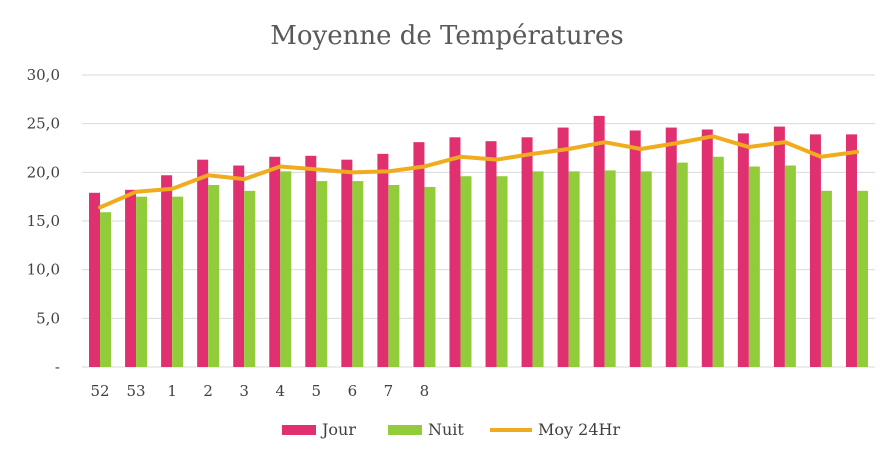  What do you see at coordinates (48, 318) in the screenshot?
I see `y-tick-label: 5,0` at bounding box center [48, 318].